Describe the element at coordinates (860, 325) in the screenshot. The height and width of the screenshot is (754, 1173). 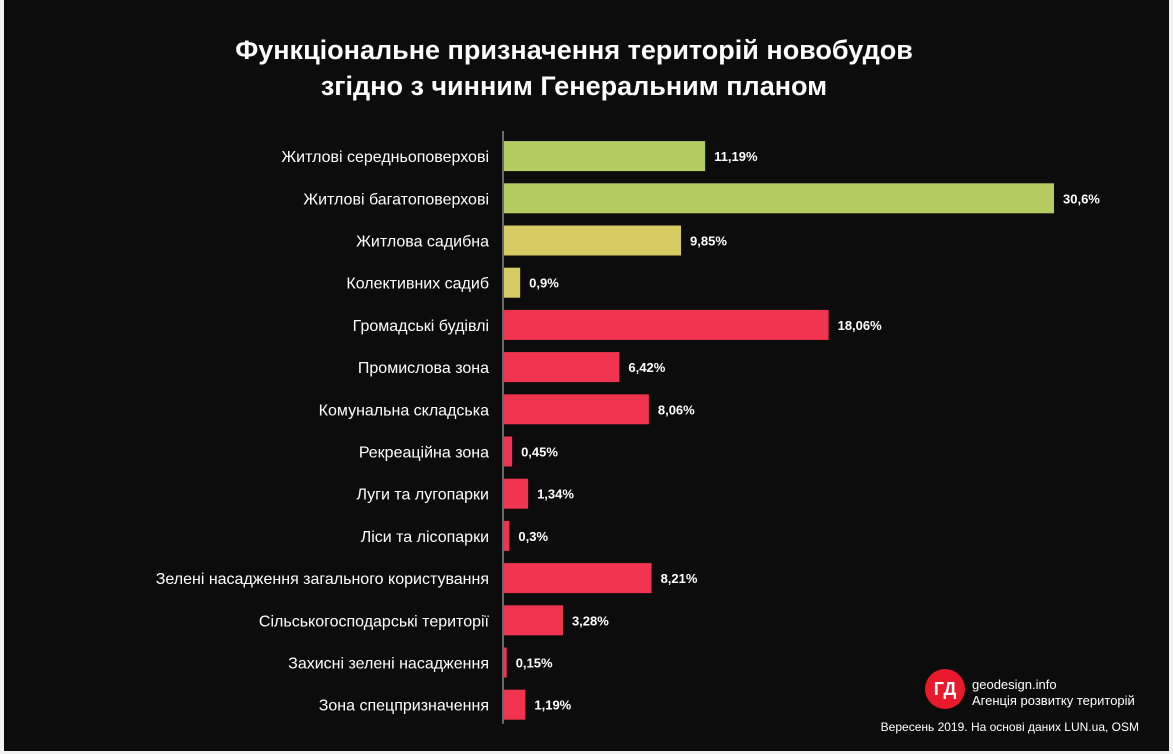
I see `value-label: 18,06%` at that location.